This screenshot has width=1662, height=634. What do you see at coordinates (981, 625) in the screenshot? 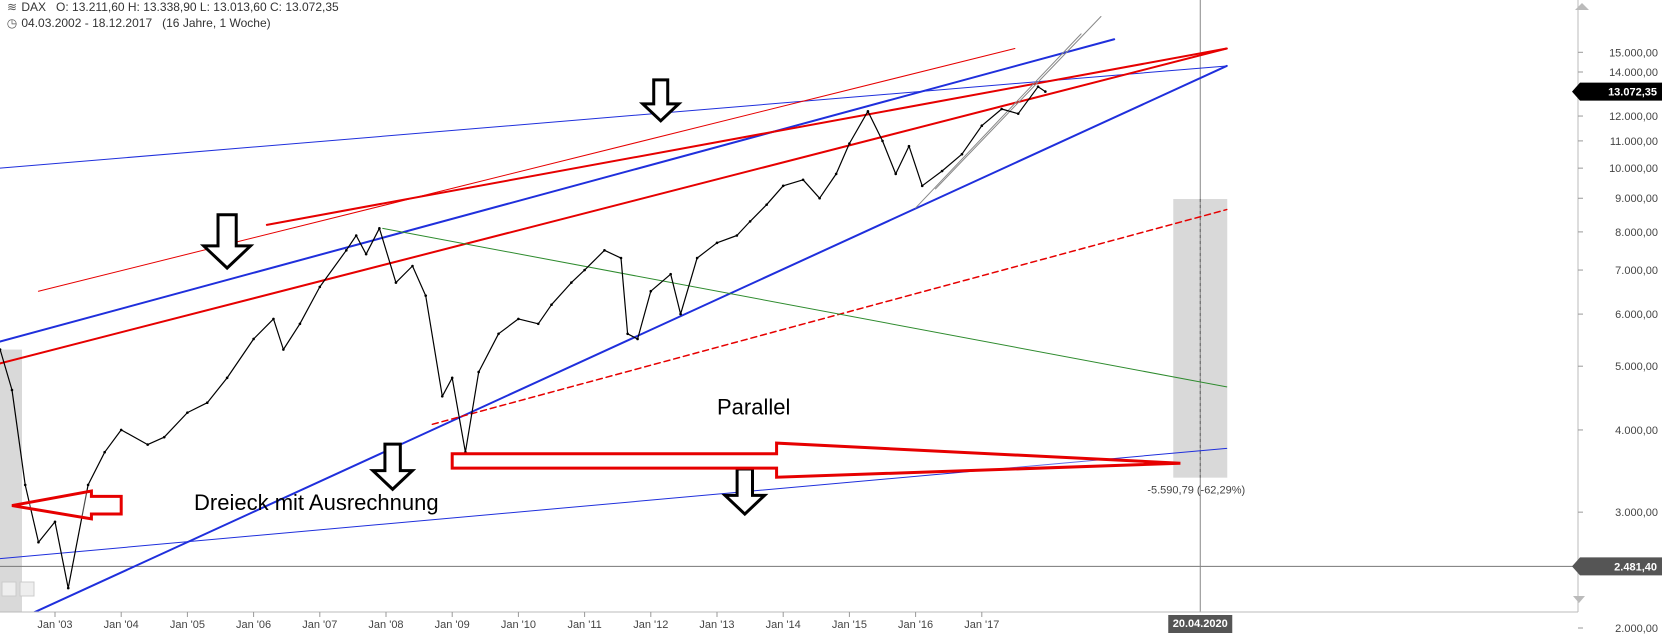
I see `x-tick-label: Jan '17` at bounding box center [981, 625].